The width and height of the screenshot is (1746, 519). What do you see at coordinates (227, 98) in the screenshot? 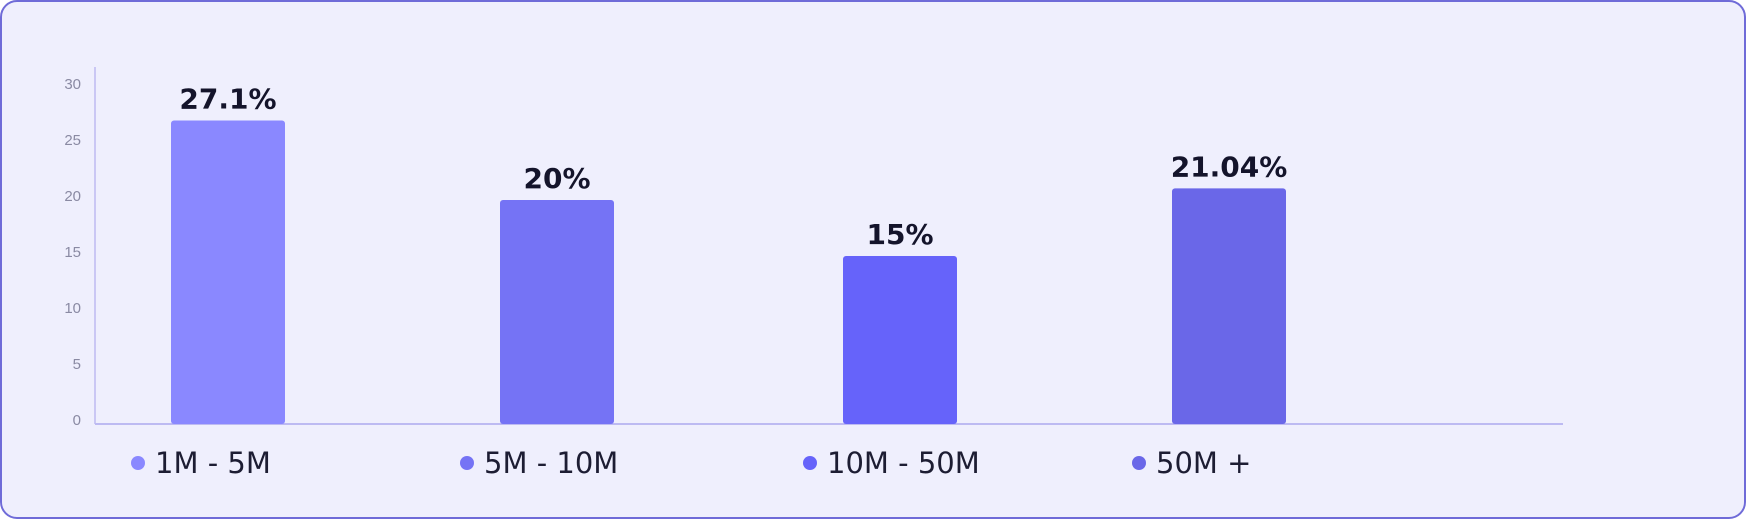
I see `value-label: 27.1%` at bounding box center [227, 98].